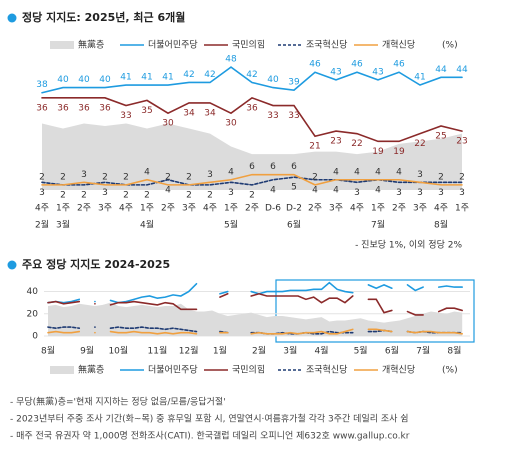 Image resolution: width=530 pixels, height=460 pixels. I want to click on data-label: 48, so click(231, 60).